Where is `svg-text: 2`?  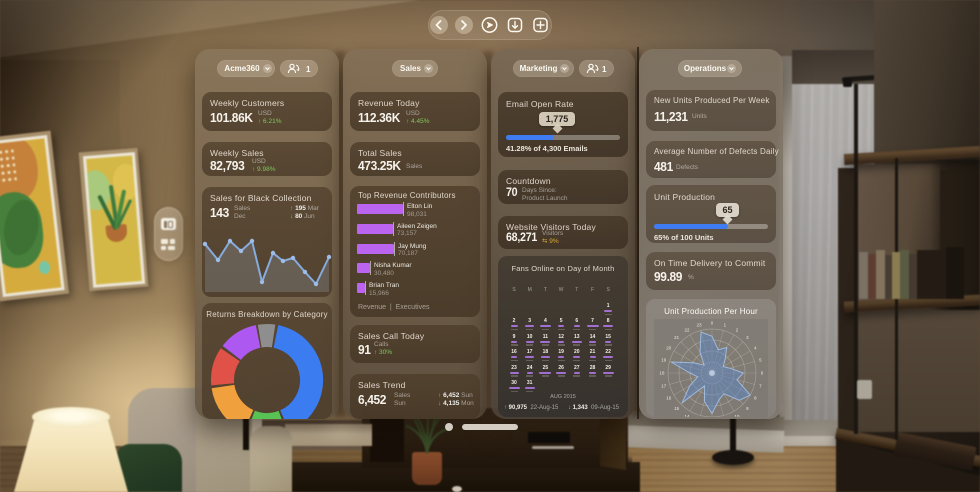 svg-text: 2 is located at coordinates (737, 329).